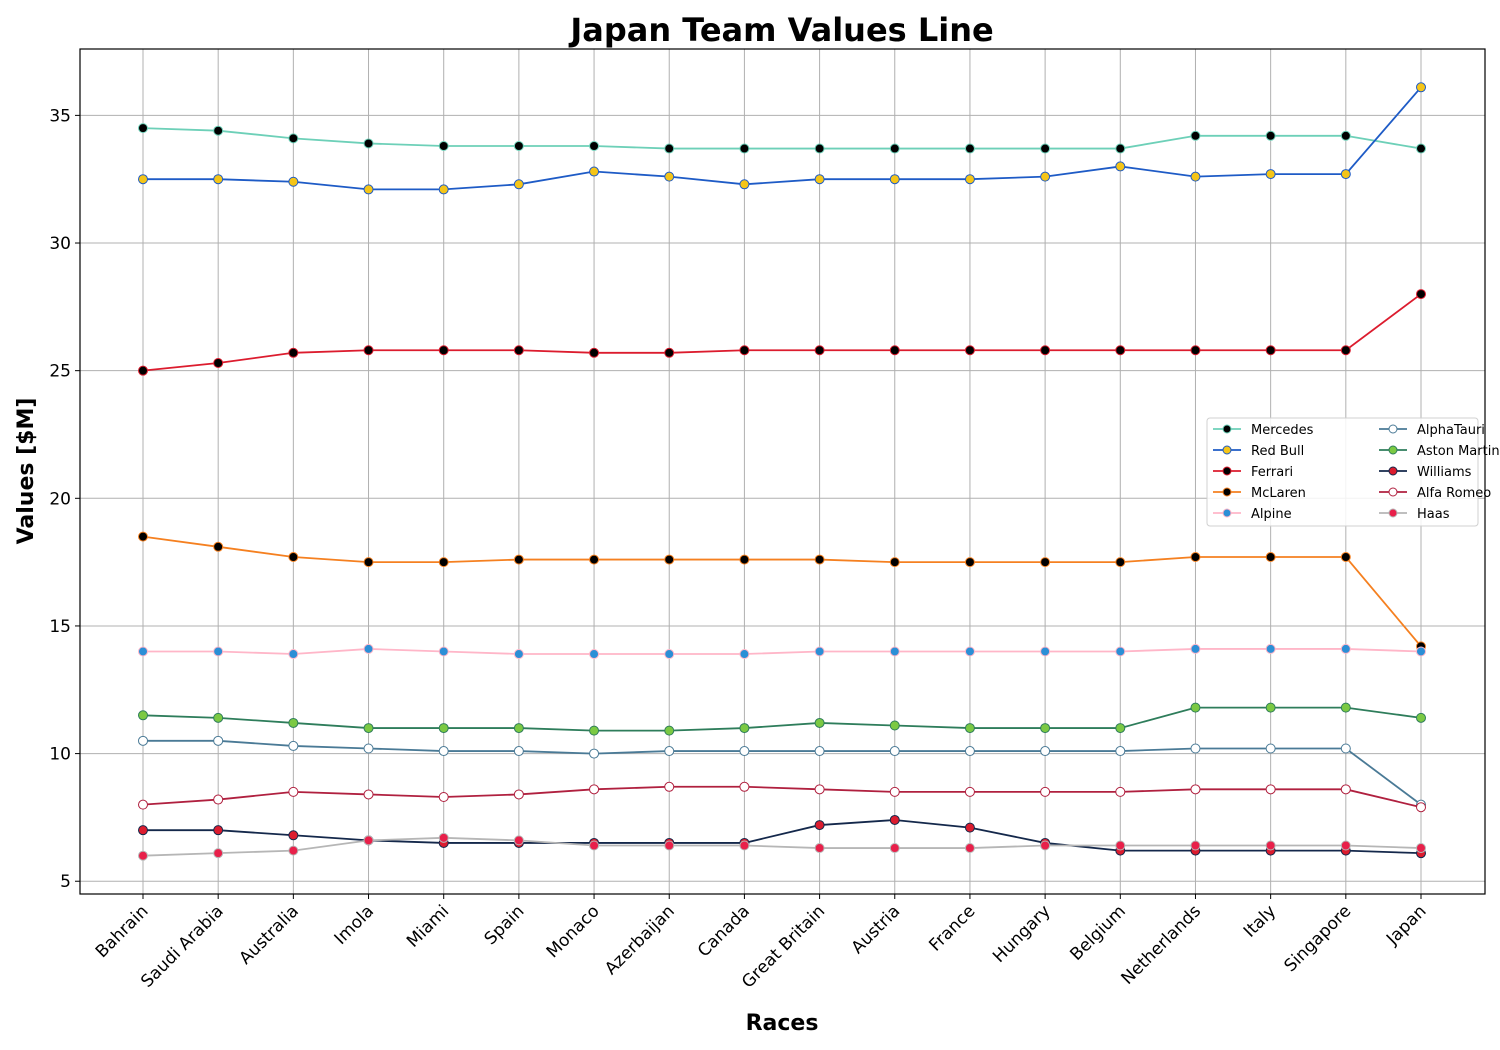  Describe the element at coordinates (1021, 933) in the screenshot. I see `x-tick-label: Hungary` at that location.